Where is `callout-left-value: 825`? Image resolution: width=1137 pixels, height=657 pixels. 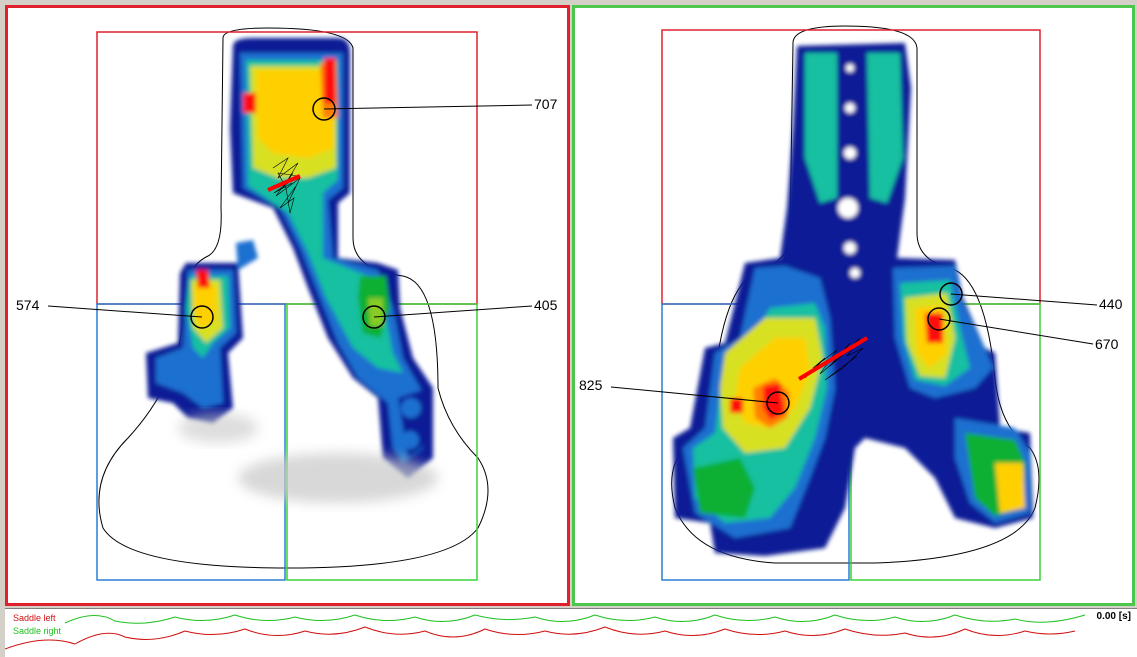 callout-left-value: 825 is located at coordinates (591, 385).